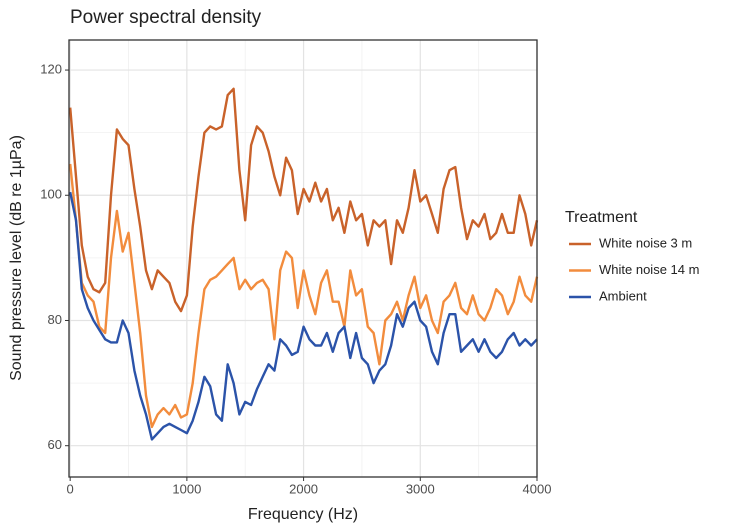  What do you see at coordinates (649, 269) in the screenshot?
I see `legend-label: White noise 14 m` at bounding box center [649, 269].